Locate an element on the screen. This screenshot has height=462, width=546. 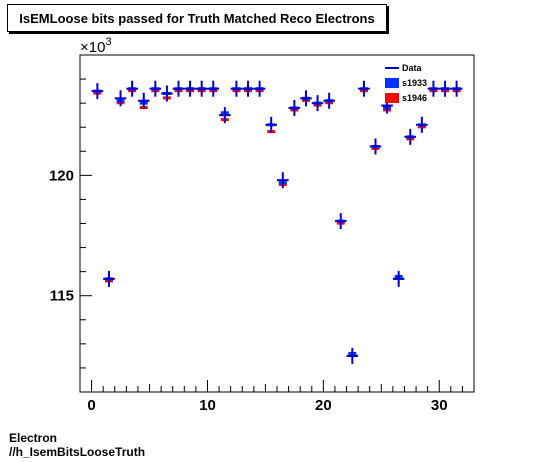
legend-item-s1933: s1933 is located at coordinates (406, 83).